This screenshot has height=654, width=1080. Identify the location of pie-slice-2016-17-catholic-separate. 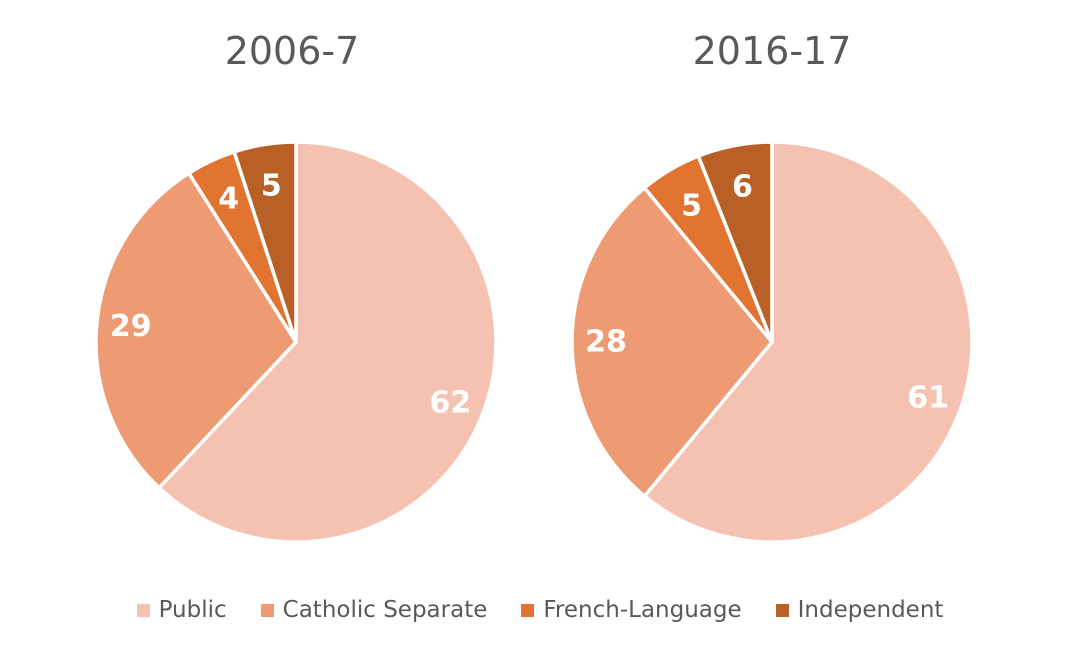
(672, 342).